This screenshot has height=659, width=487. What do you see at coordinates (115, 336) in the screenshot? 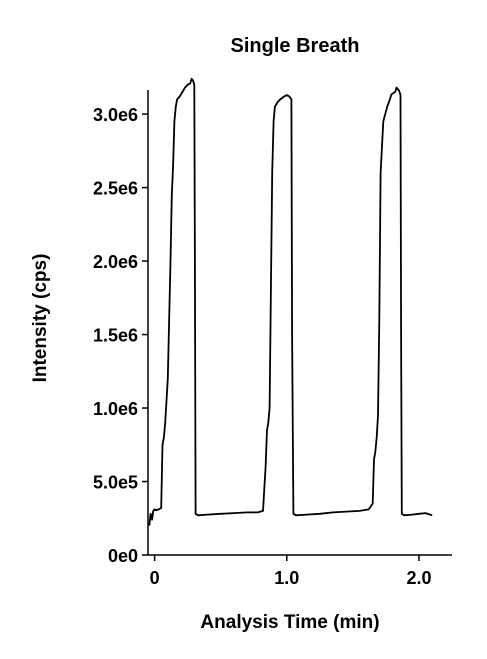
I see `y-tick-label: 1.5e6` at bounding box center [115, 336].